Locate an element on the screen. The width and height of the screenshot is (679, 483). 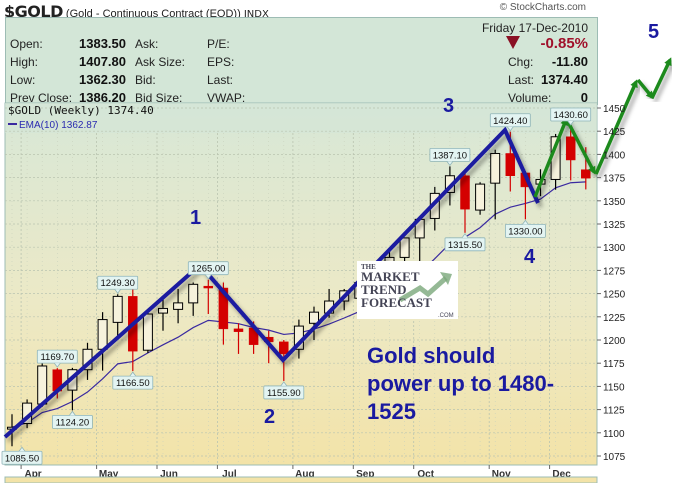
last-label: Last: is located at coordinates (521, 80).